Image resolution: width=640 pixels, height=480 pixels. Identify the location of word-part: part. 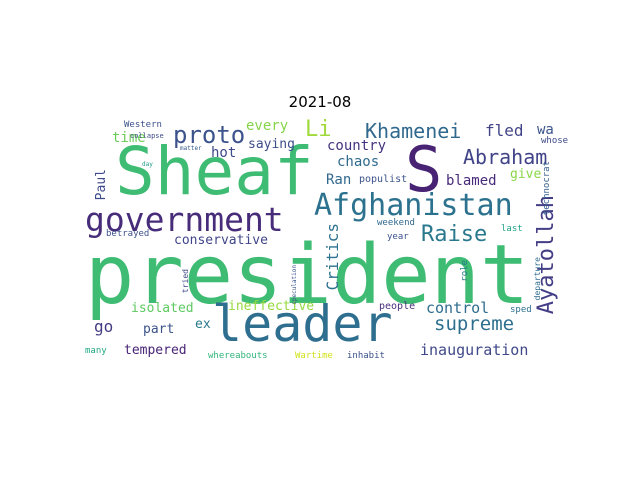
(159, 329).